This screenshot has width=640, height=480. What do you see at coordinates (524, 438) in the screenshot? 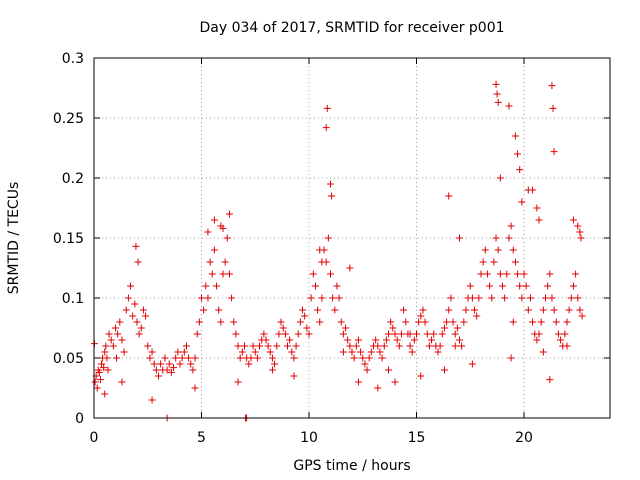
I see `x-tick-label: 20` at bounding box center [524, 438].